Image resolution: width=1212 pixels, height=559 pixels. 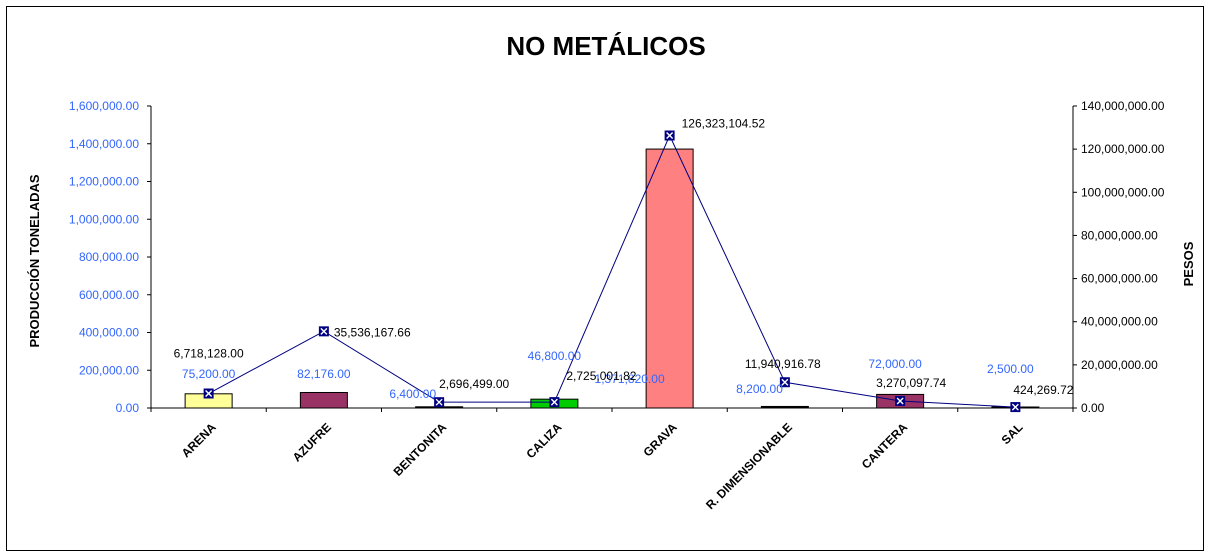 What do you see at coordinates (104, 219) in the screenshot?
I see `y-tick-label: 1,000,000.00` at bounding box center [104, 219].